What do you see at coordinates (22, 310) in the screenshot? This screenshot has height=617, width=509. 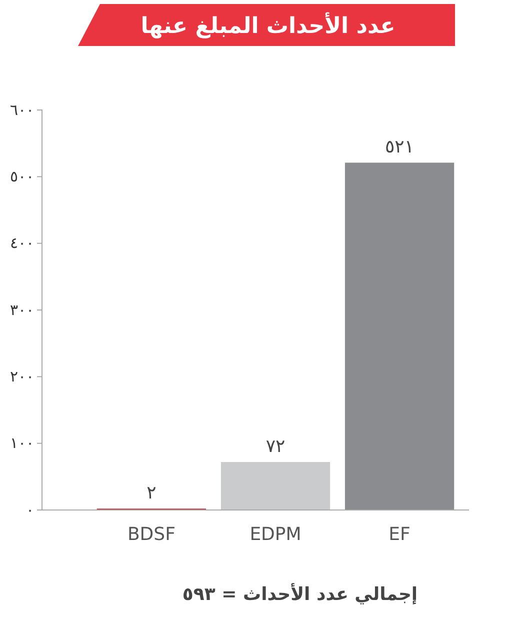 I see `y-tick-label: ٣٠٠` at bounding box center [22, 310].